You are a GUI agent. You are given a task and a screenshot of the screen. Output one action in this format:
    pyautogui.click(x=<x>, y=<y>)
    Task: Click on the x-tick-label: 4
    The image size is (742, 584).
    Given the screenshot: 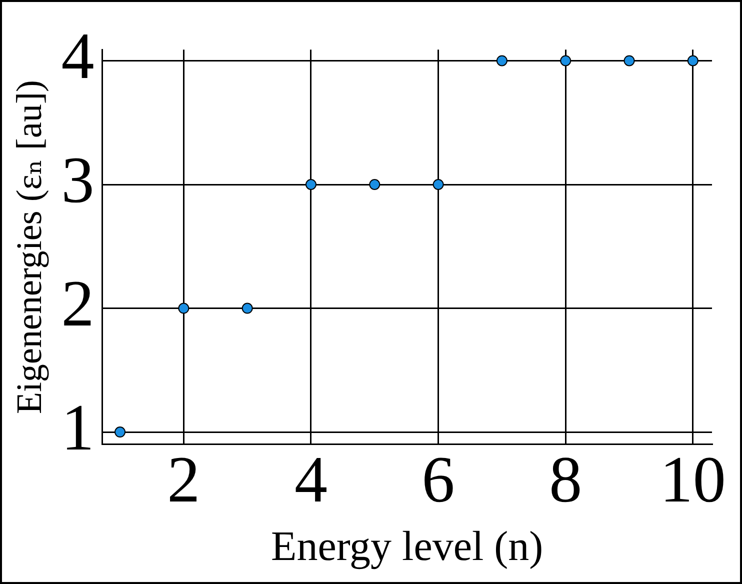 What is the action you would take?
    pyautogui.click(x=311, y=479)
    